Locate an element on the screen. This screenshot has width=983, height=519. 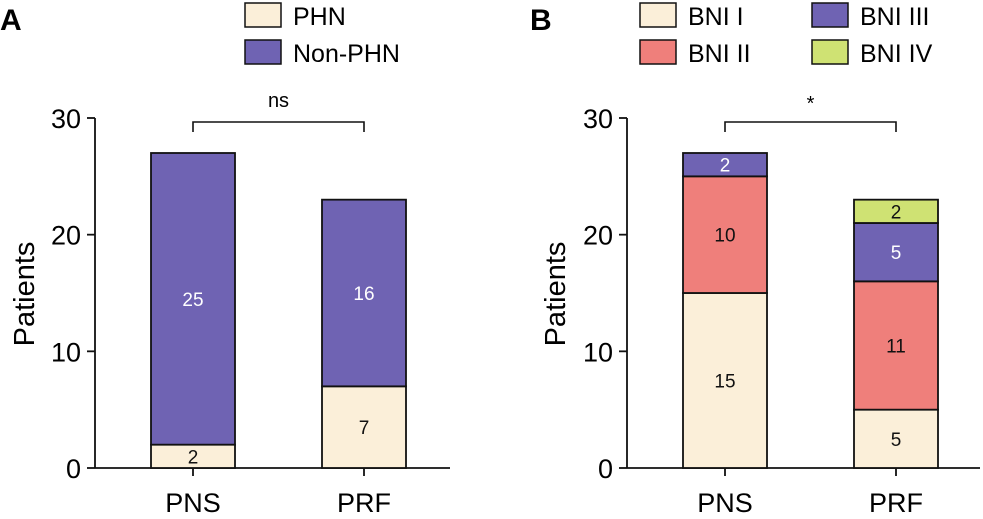
panel-a-bar-prf-non-phn-label: 16 is located at coordinates (363, 294).